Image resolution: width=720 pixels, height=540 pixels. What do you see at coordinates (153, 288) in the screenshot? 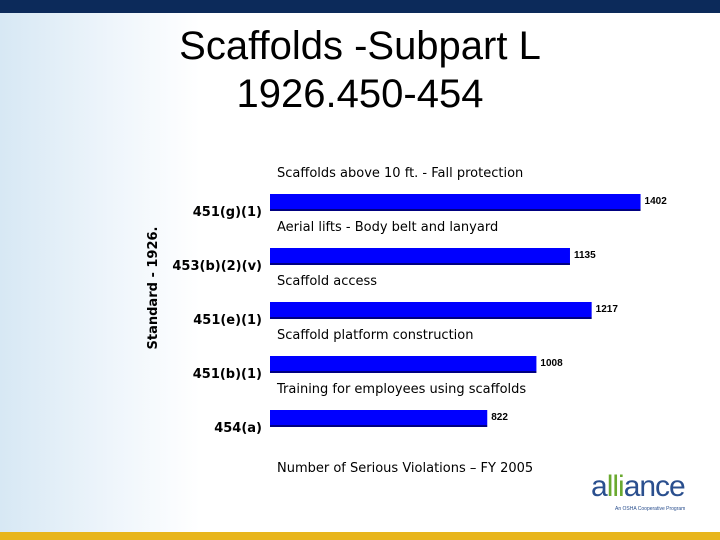
I see `y-axis-title: Standard - 1926.` at bounding box center [153, 288].